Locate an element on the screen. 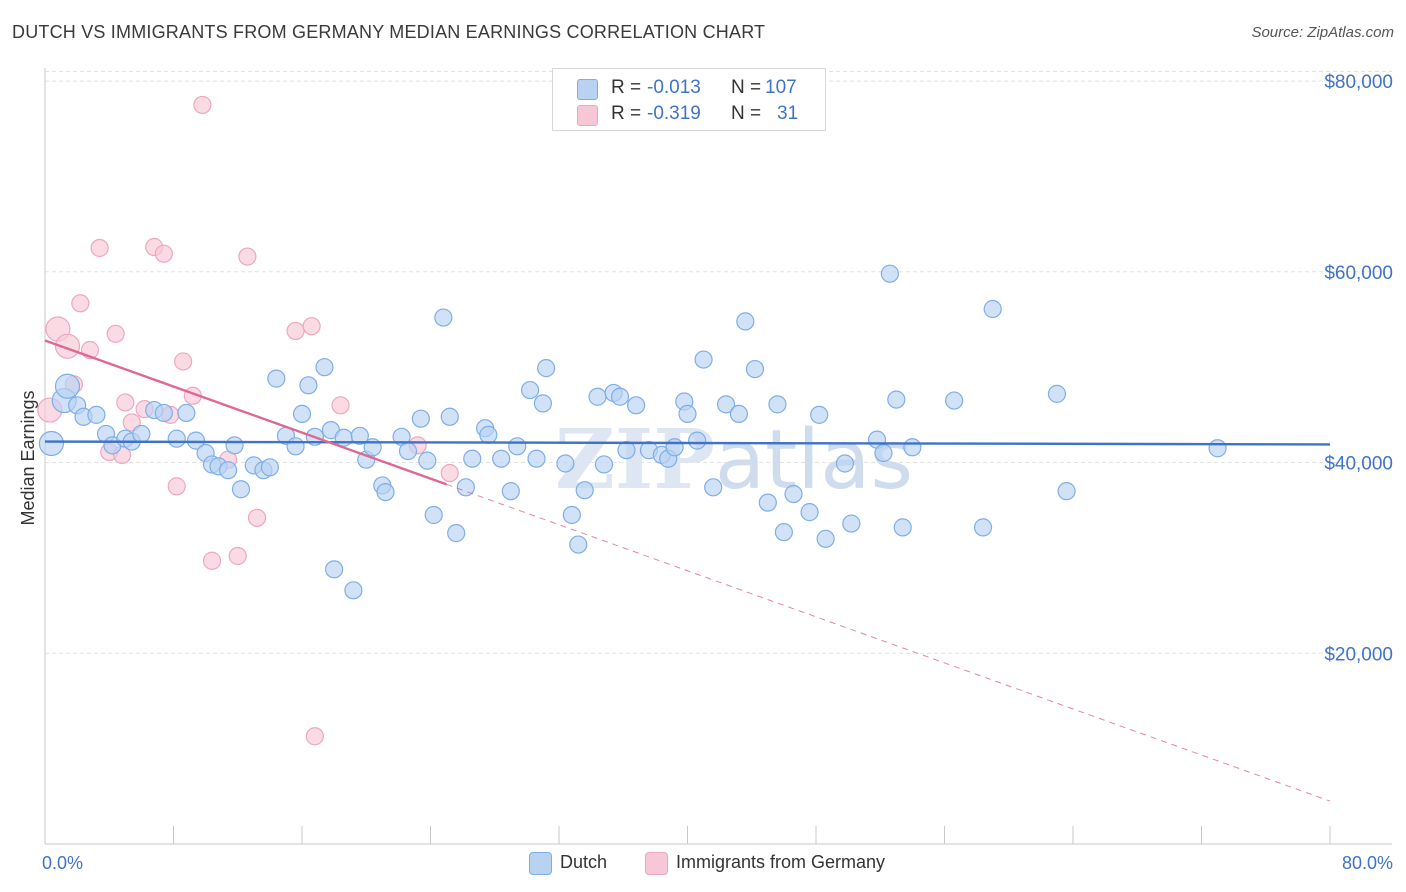 This screenshot has width=1406, height=892. bottom-legend-swatch-immigrants-germany is located at coordinates (656, 863).